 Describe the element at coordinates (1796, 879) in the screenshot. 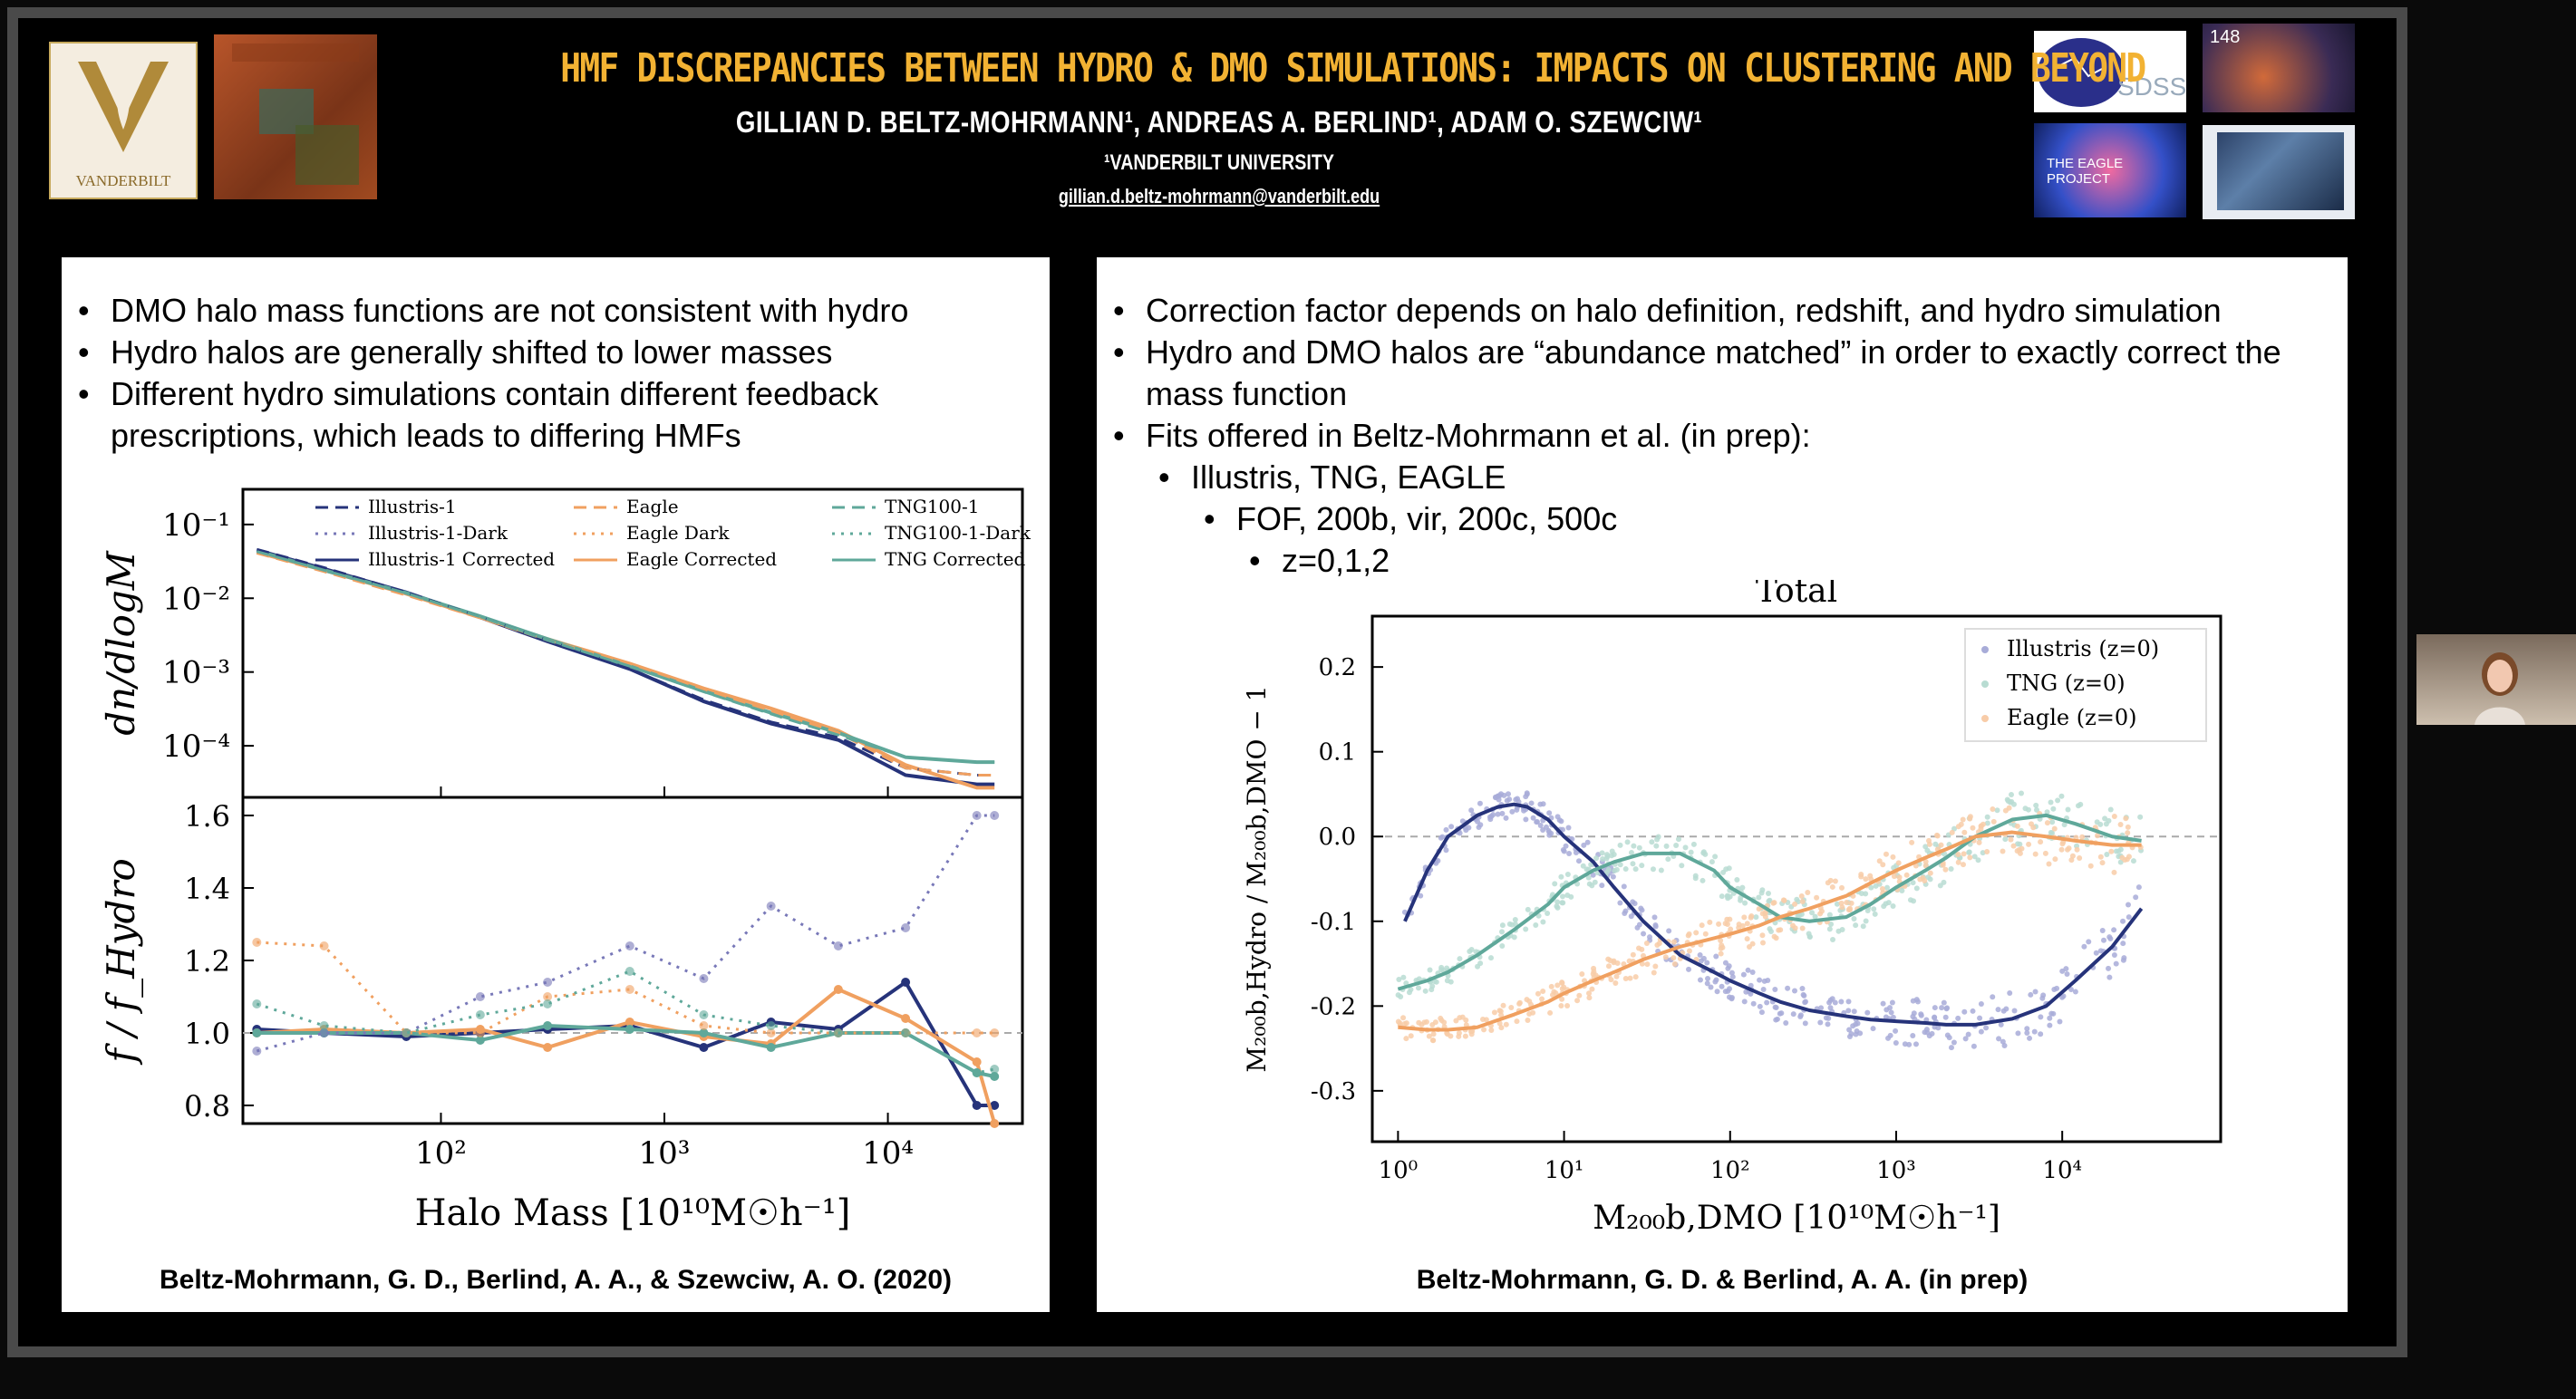

I see `plot-frame` at that location.